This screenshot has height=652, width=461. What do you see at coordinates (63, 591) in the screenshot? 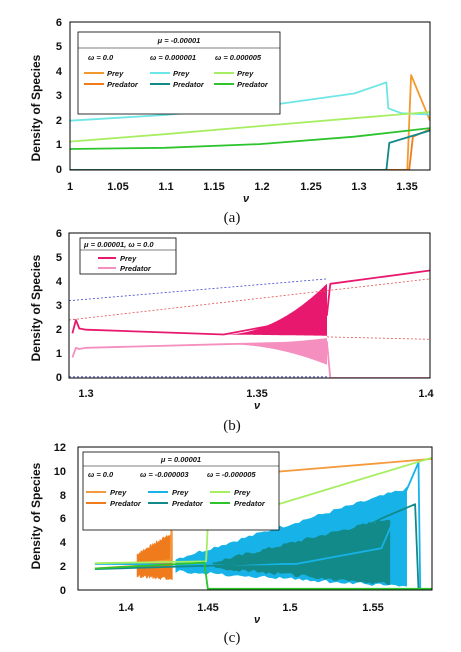
I see `panel-c-ytick-0: 0` at bounding box center [63, 591].